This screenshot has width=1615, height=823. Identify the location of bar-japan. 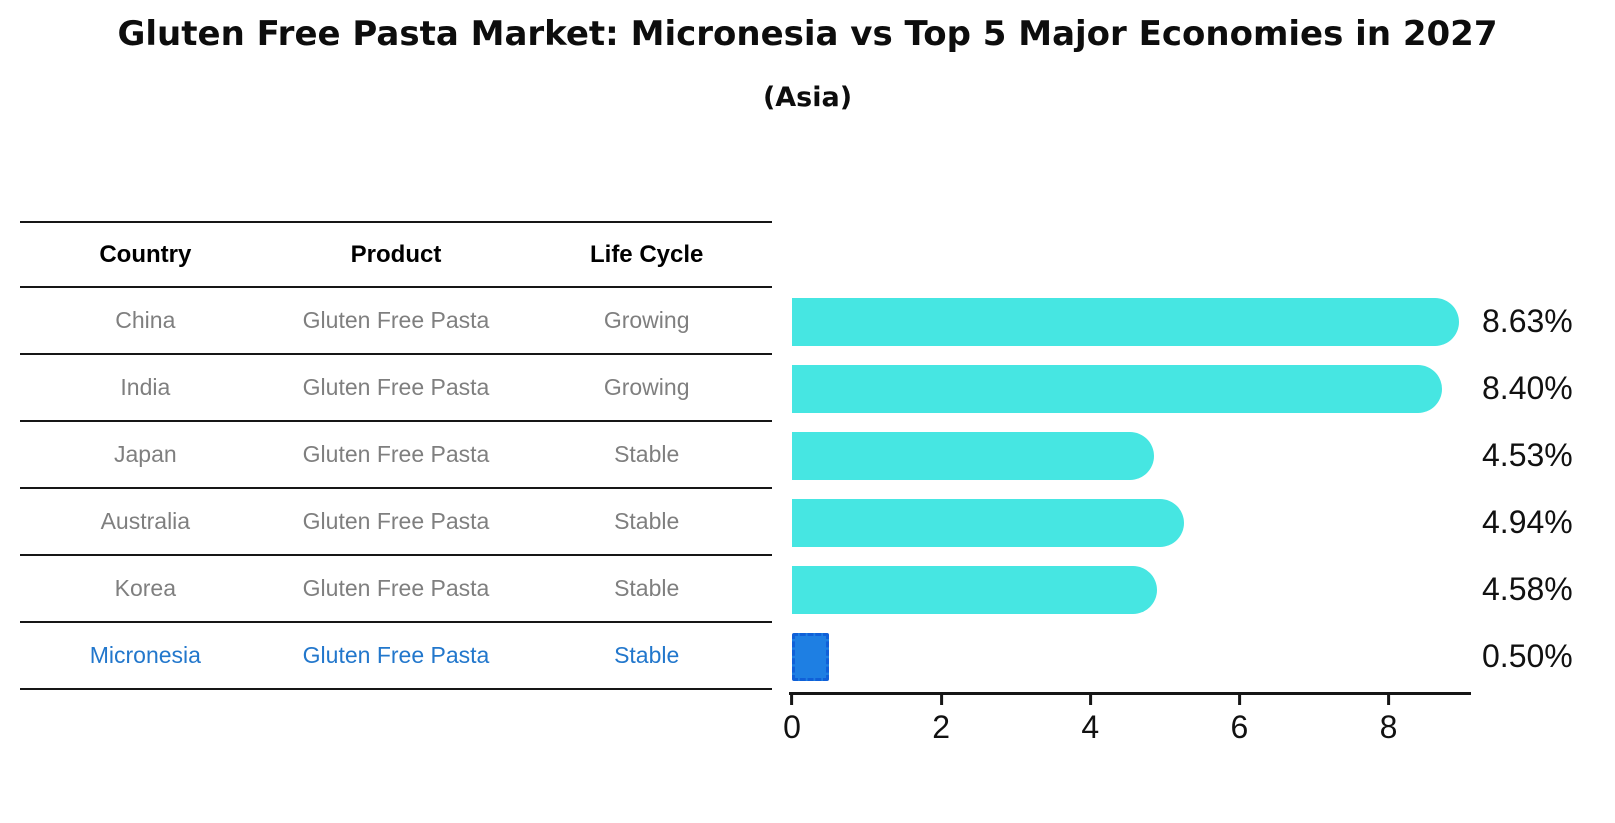
(973, 456).